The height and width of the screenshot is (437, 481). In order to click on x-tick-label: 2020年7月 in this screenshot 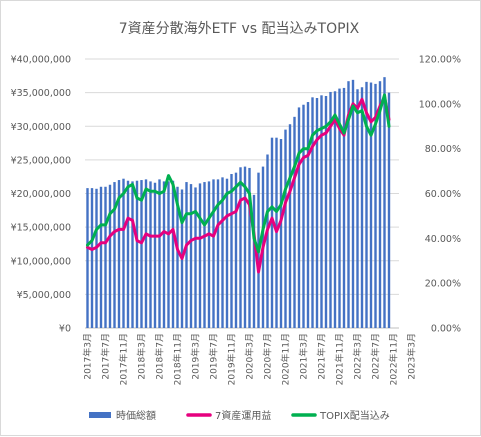, I will do `click(268, 356)`.